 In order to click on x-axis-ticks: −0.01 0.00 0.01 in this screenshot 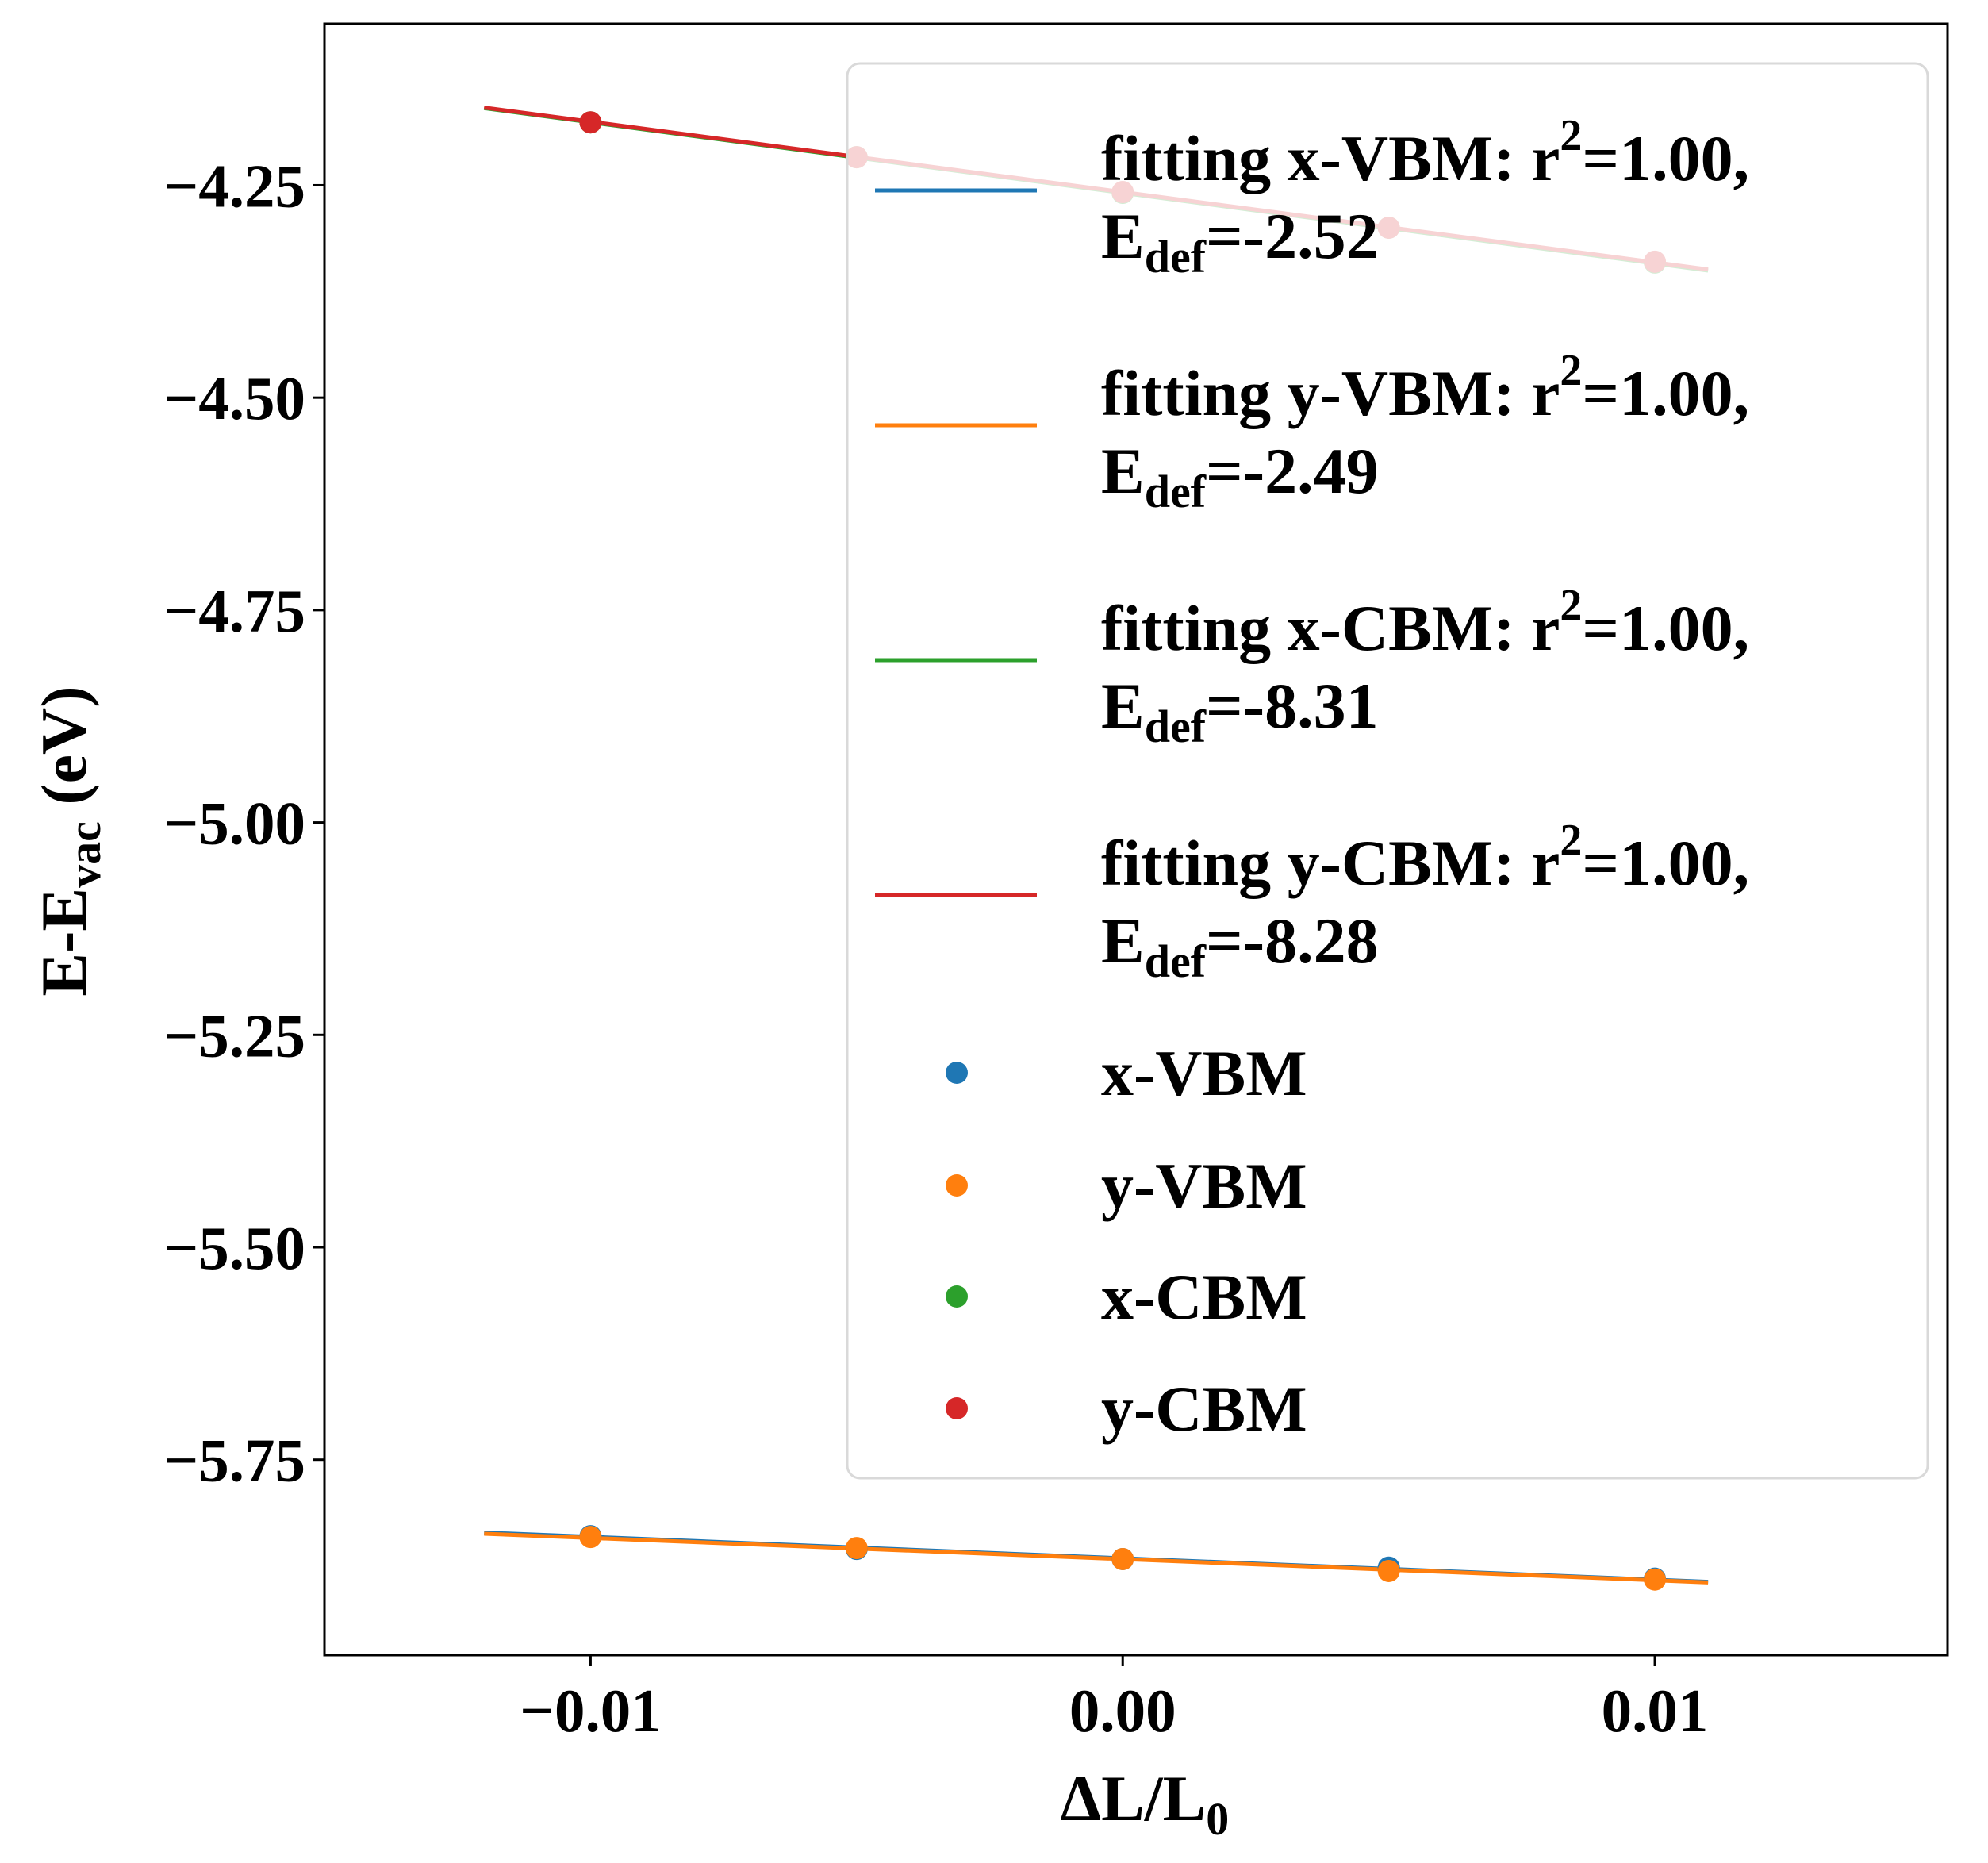, I will do `click(1114, 1700)`.